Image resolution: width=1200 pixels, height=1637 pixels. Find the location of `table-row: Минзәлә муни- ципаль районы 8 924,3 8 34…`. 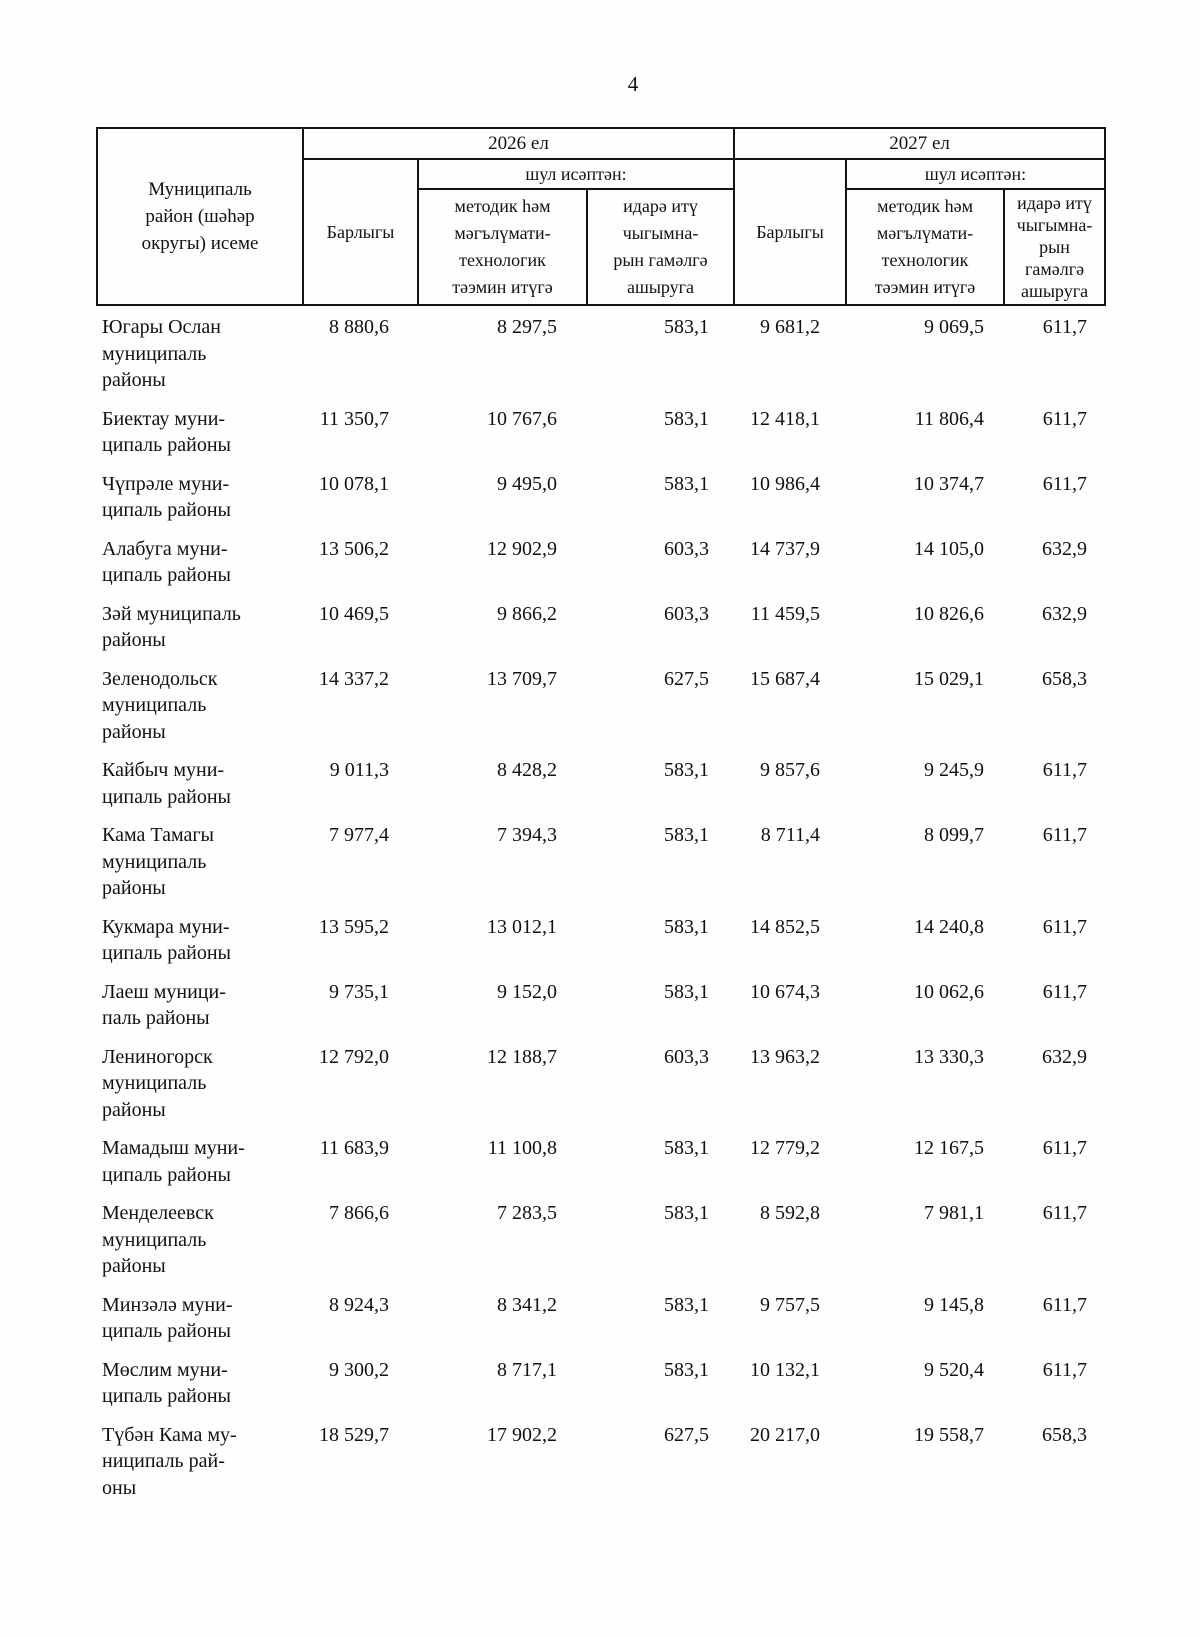

table-row: Минзәлә муни- ципаль районы 8 924,3 8 34… is located at coordinates (601, 1324).